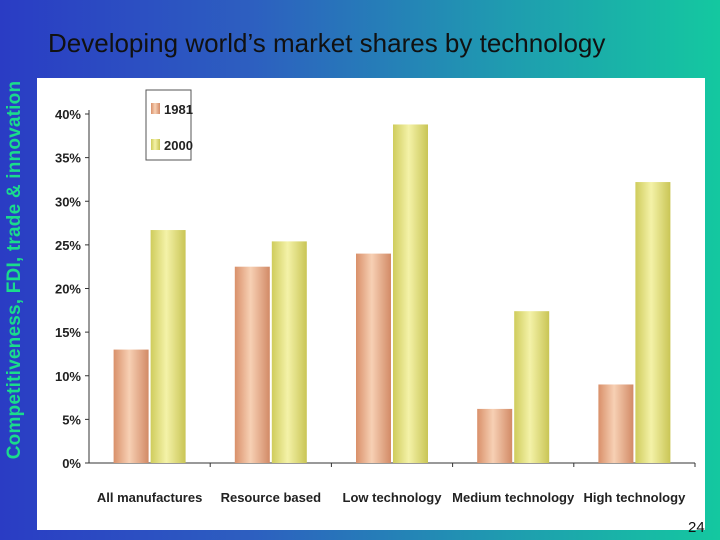 The height and width of the screenshot is (540, 720). I want to click on y-tick-label: 5%, so click(71, 419).